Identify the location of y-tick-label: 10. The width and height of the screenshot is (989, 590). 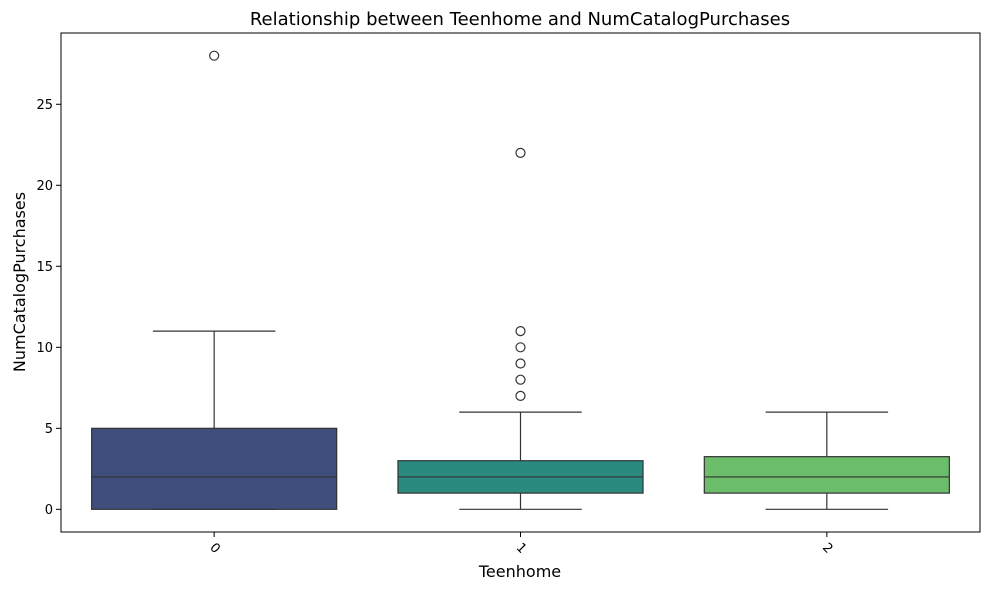
(44, 348).